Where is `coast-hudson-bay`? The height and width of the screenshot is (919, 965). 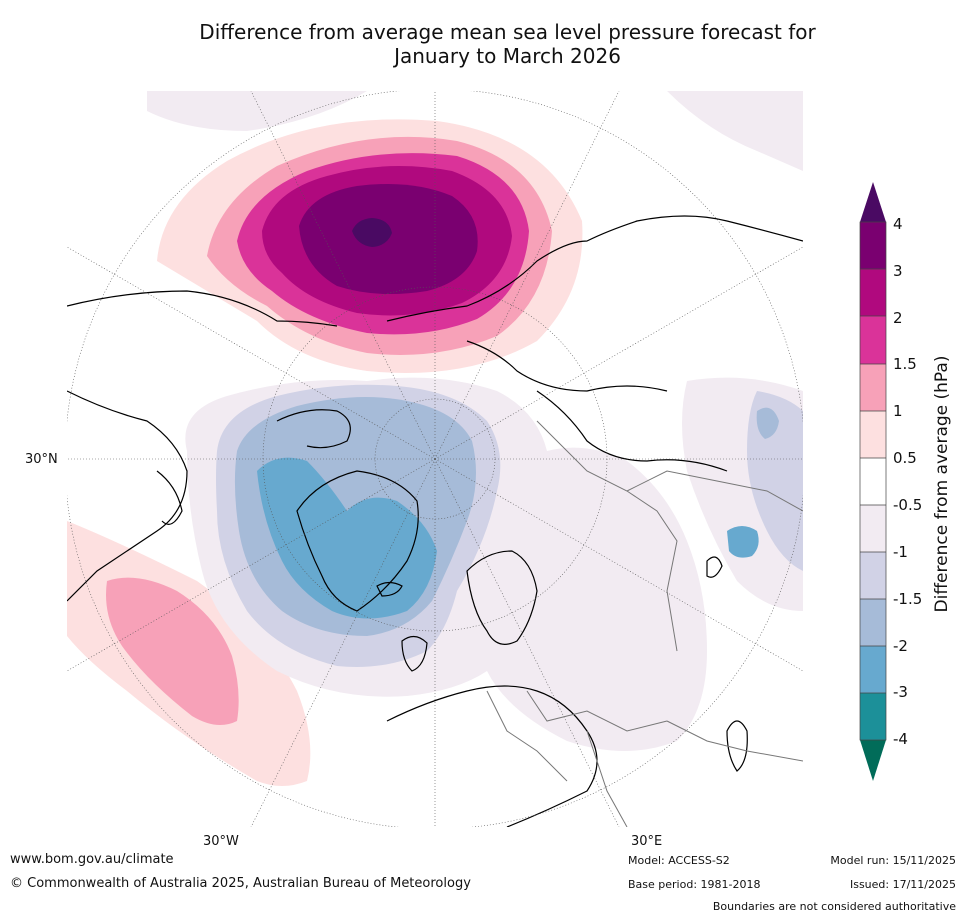
coast-hudson-bay is located at coordinates (169, 497).